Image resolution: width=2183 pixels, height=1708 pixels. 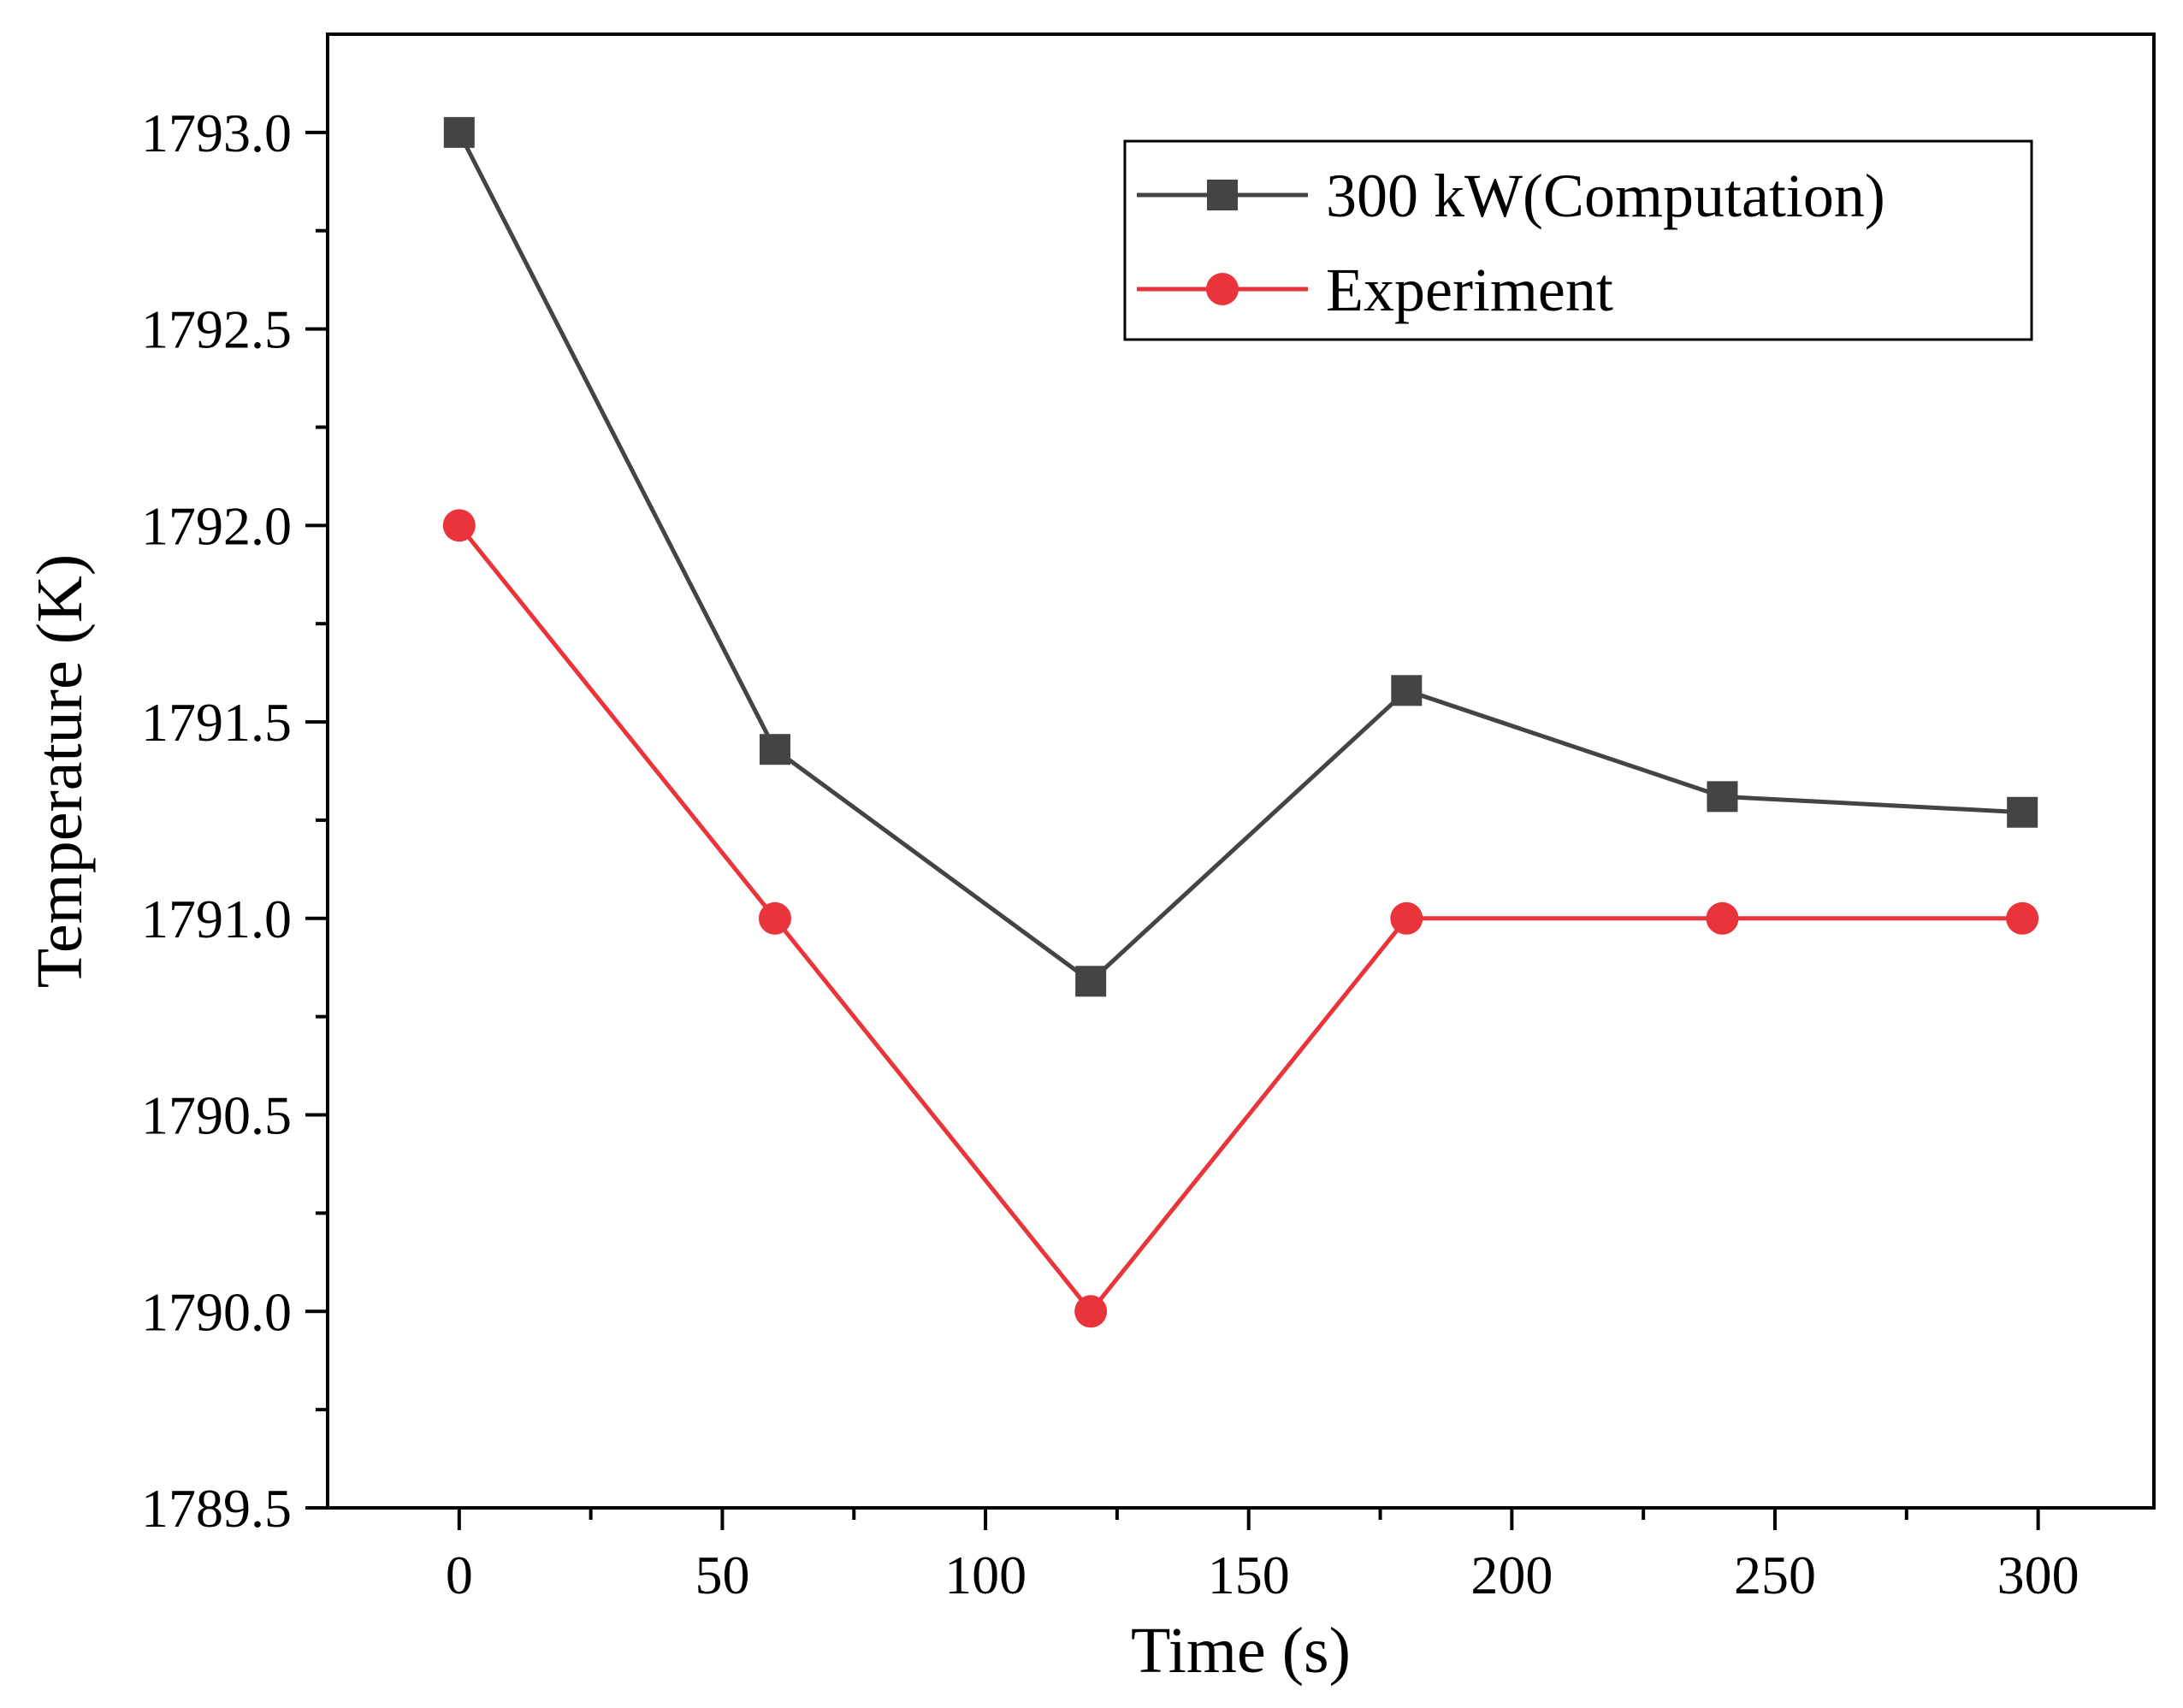 I want to click on x-tick-label-150: 150, so click(x=1249, y=1575).